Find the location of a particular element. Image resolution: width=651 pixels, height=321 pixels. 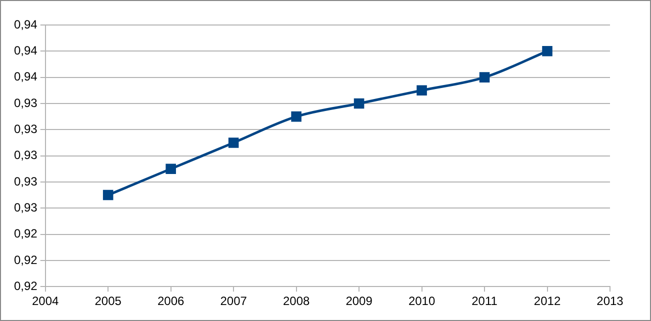

x-tick-label: 2008 is located at coordinates (296, 301).